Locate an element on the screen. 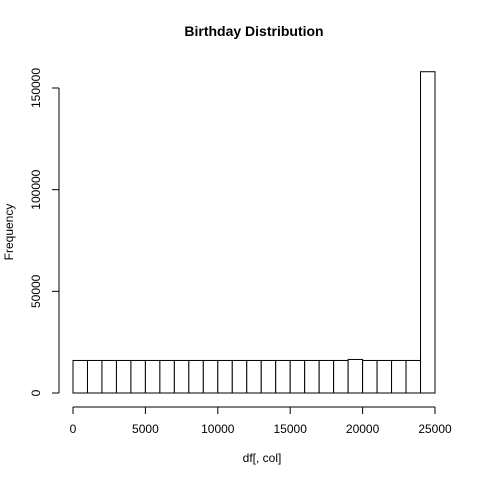 This screenshot has width=480, height=480. x-tick-label-1: 5000 is located at coordinates (145, 429).